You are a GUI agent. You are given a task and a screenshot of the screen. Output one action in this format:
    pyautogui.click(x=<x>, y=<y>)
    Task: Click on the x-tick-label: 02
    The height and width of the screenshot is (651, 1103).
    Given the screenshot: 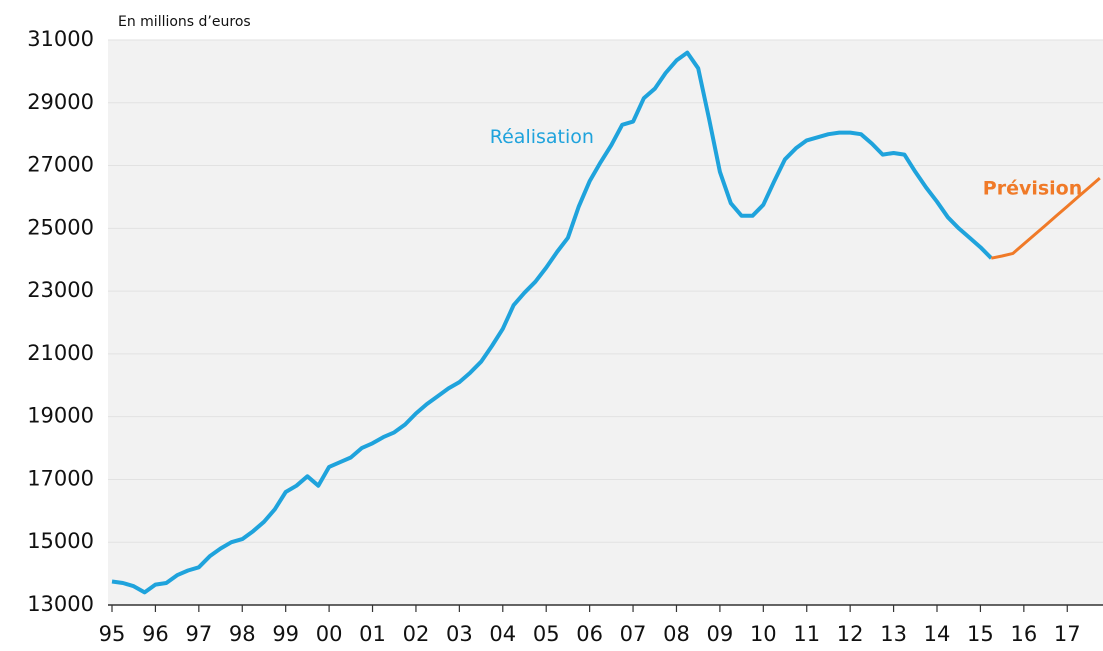 What is the action you would take?
    pyautogui.click(x=416, y=634)
    